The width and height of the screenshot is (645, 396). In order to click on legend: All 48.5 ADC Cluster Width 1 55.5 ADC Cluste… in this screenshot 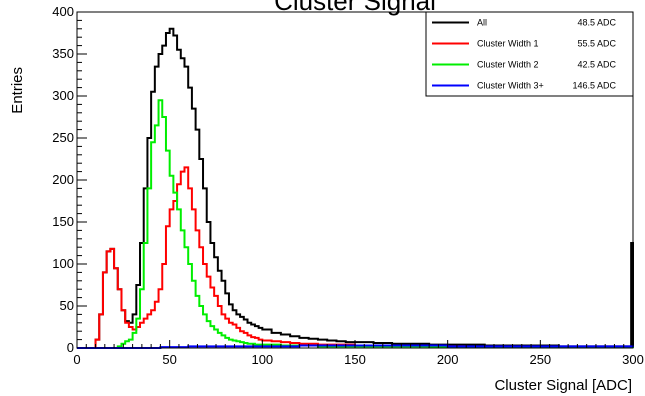, I will do `click(529, 54)`.